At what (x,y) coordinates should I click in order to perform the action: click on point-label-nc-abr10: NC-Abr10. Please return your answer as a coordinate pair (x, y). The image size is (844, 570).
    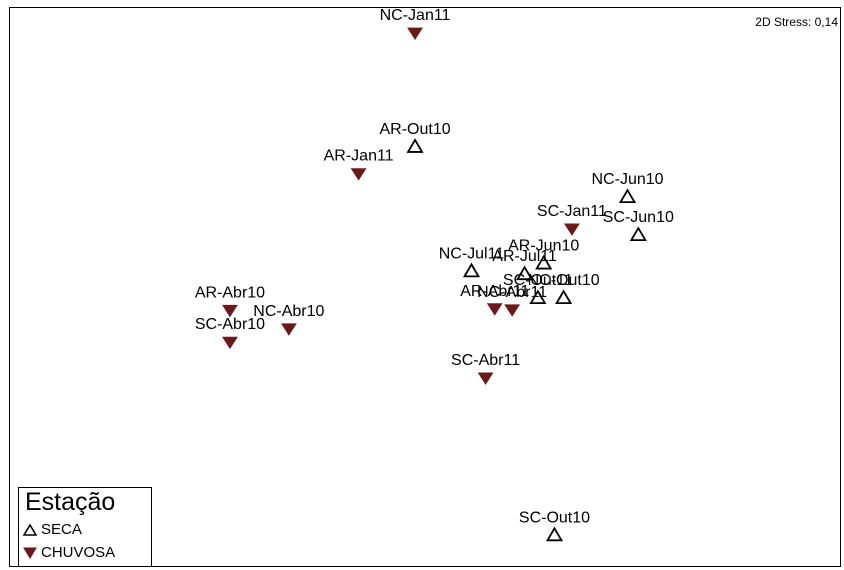
    Looking at the image, I should click on (288, 311).